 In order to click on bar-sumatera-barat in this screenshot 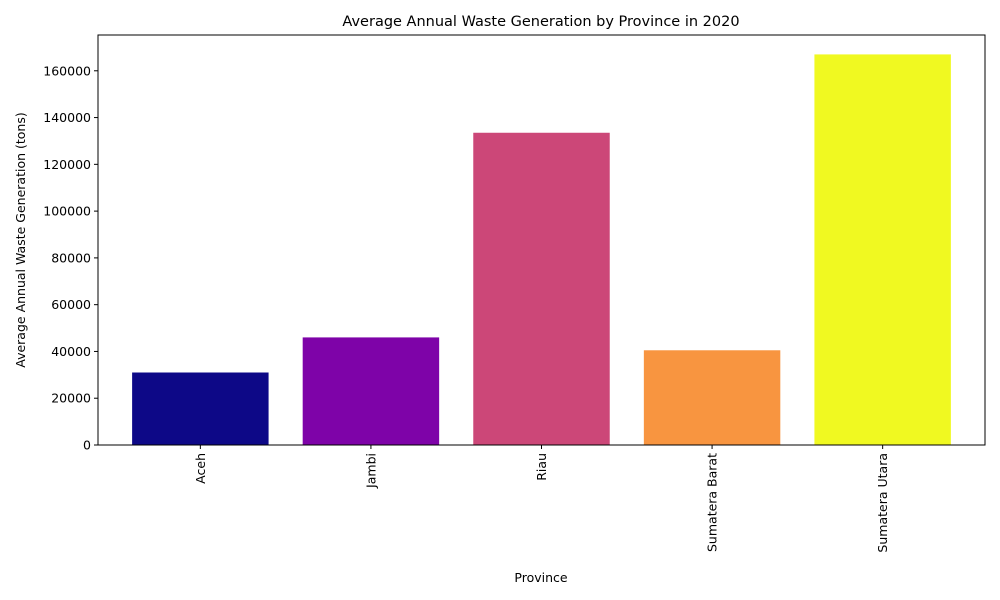, I will do `click(712, 397)`.